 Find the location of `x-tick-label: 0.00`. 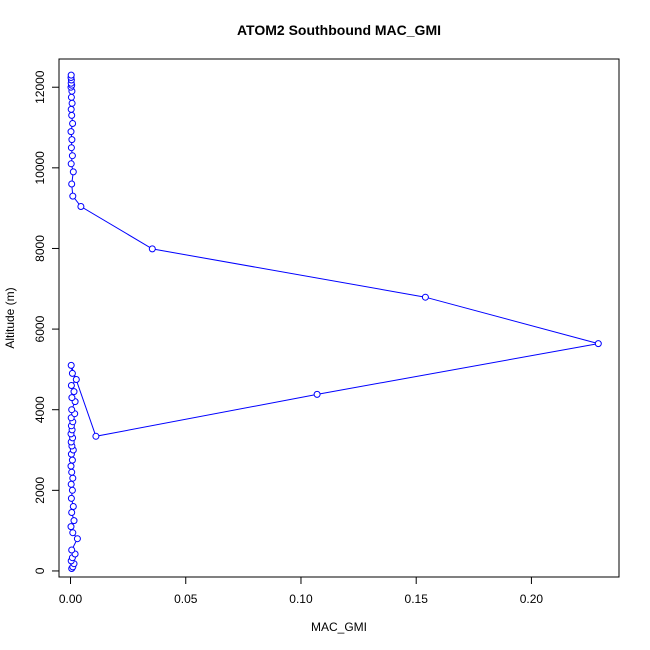

x-tick-label: 0.00 is located at coordinates (71, 599).